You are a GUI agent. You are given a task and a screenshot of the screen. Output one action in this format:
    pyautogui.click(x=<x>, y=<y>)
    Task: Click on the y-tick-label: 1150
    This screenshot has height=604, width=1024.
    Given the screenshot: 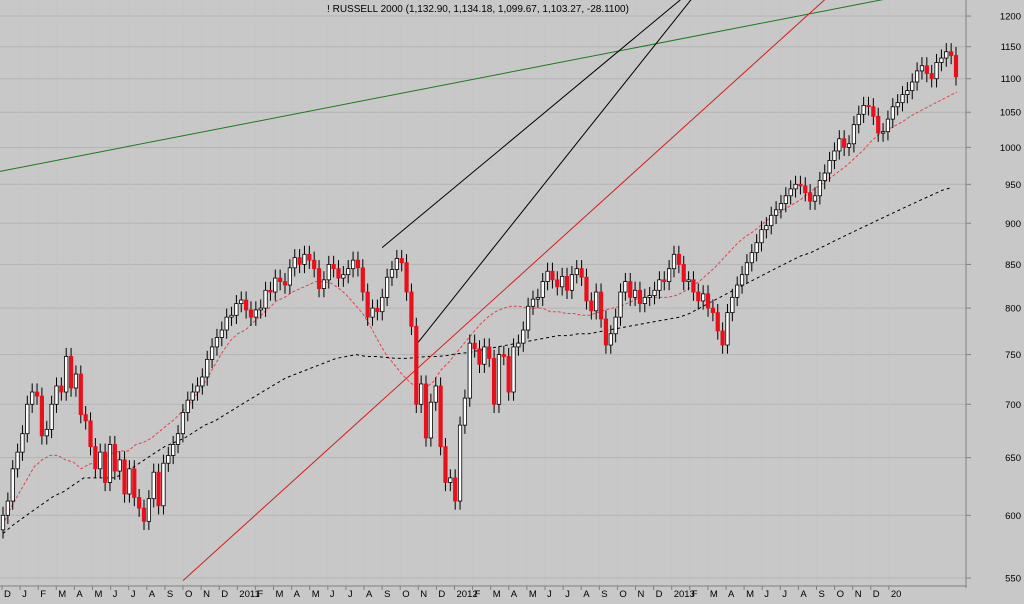 What is the action you would take?
    pyautogui.click(x=1011, y=47)
    